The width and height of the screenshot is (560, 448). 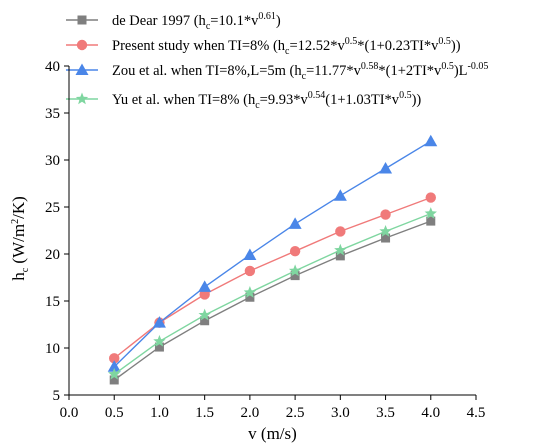 I want to click on x-tick-label: 1.5, so click(x=204, y=413).